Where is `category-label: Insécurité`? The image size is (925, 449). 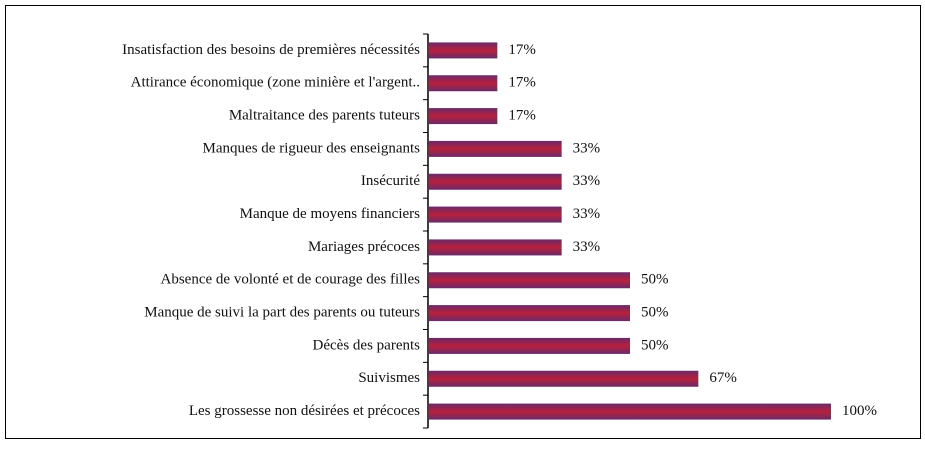
category-label: Insécurité is located at coordinates (390, 181).